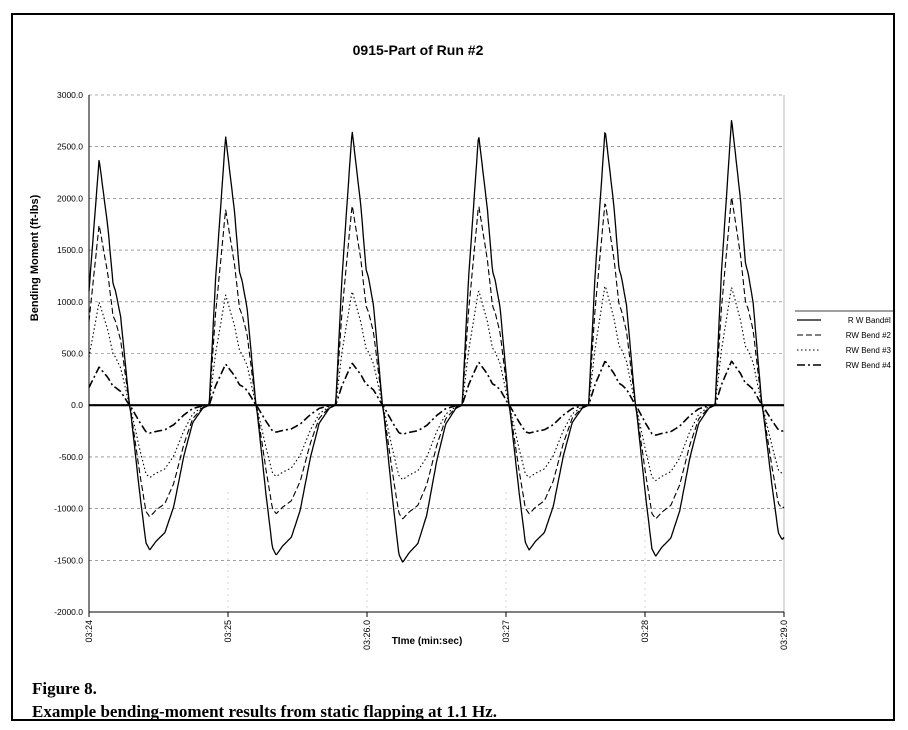 The height and width of the screenshot is (730, 908). What do you see at coordinates (70, 95) in the screenshot?
I see `y-tick-label: 3000.0` at bounding box center [70, 95].